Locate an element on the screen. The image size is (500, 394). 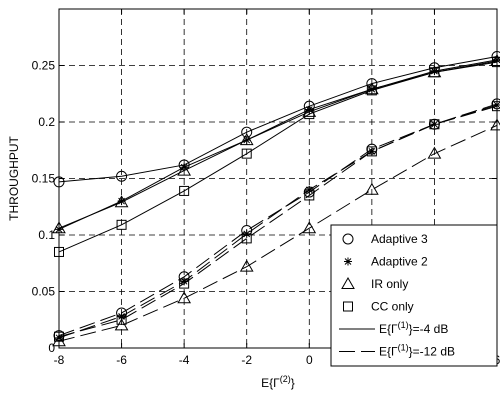
y-axis-label: THROUGHPUT is located at coordinates (14, 178).